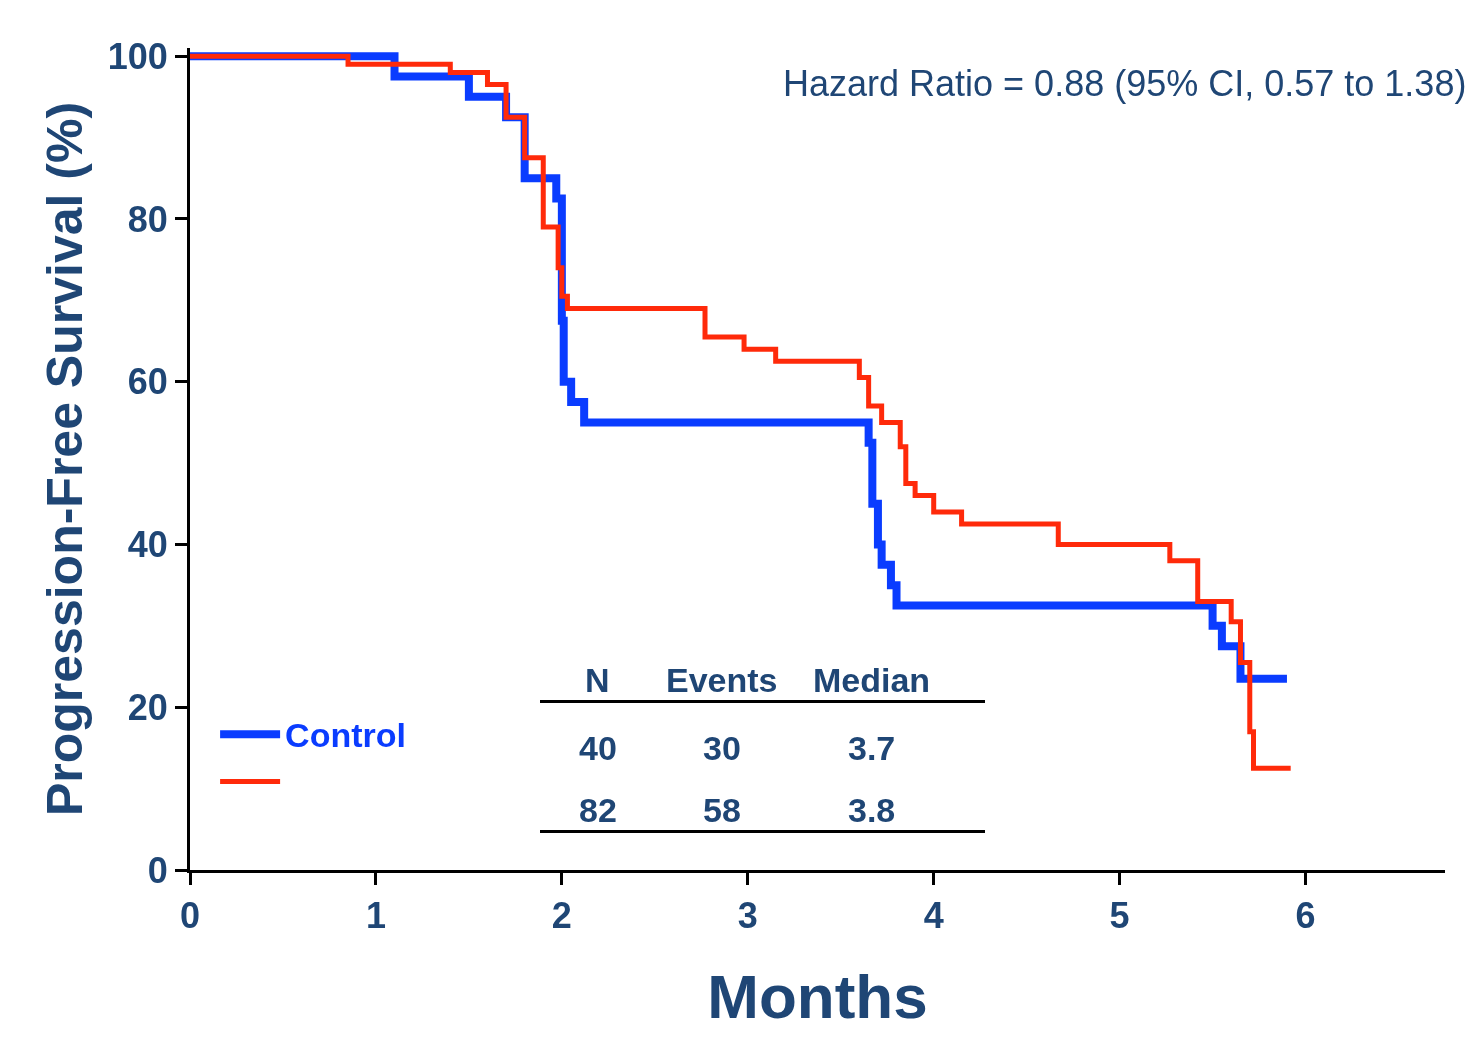 The width and height of the screenshot is (1478, 1048). I want to click on y-tick-label: 80, so click(147, 219).